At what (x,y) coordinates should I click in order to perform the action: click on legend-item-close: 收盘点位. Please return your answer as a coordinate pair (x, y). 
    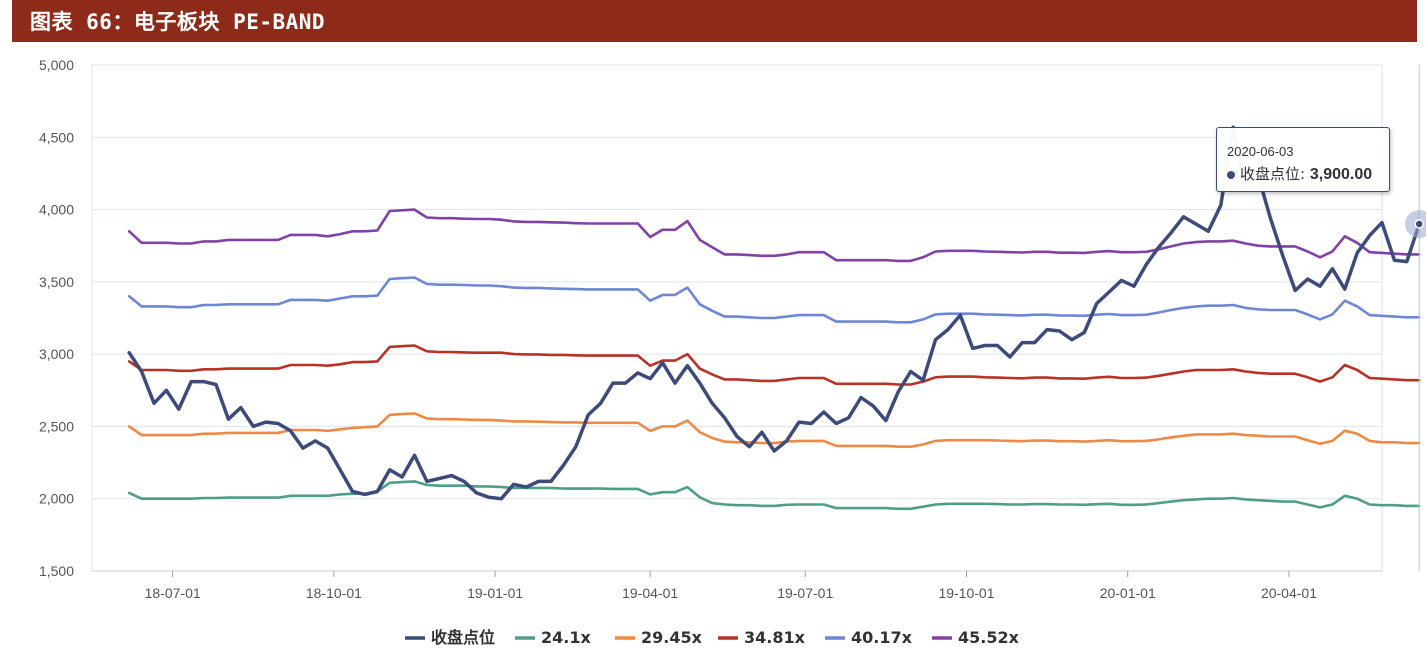
    Looking at the image, I should click on (450, 637).